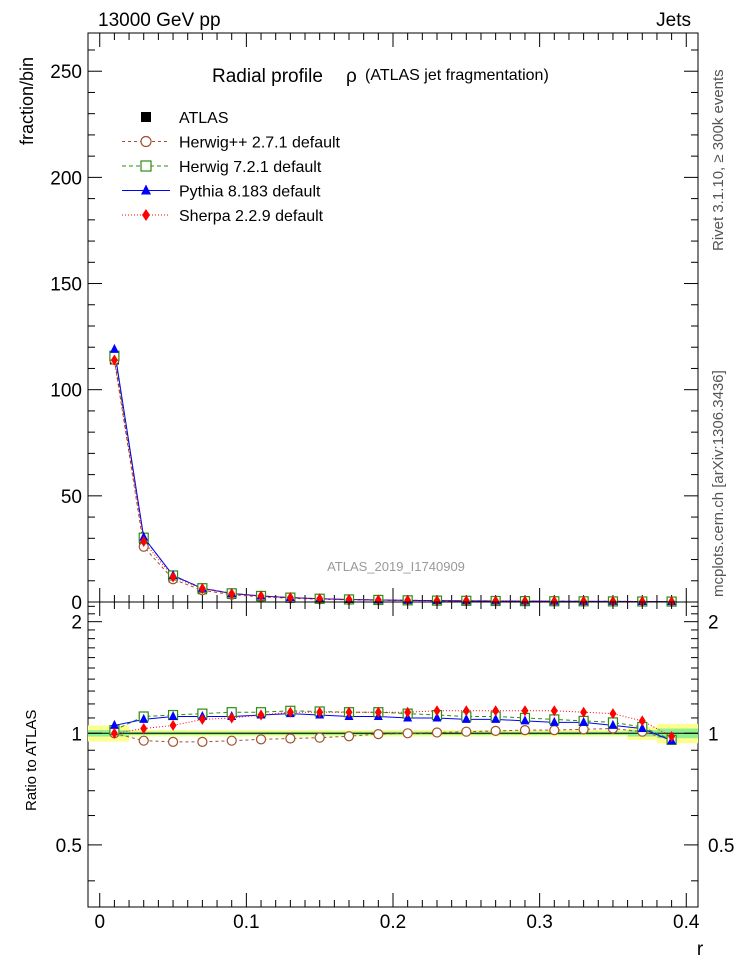 This screenshot has height=972, width=746. Describe the element at coordinates (76, 603) in the screenshot. I see `main-y-tick-label: 0` at that location.